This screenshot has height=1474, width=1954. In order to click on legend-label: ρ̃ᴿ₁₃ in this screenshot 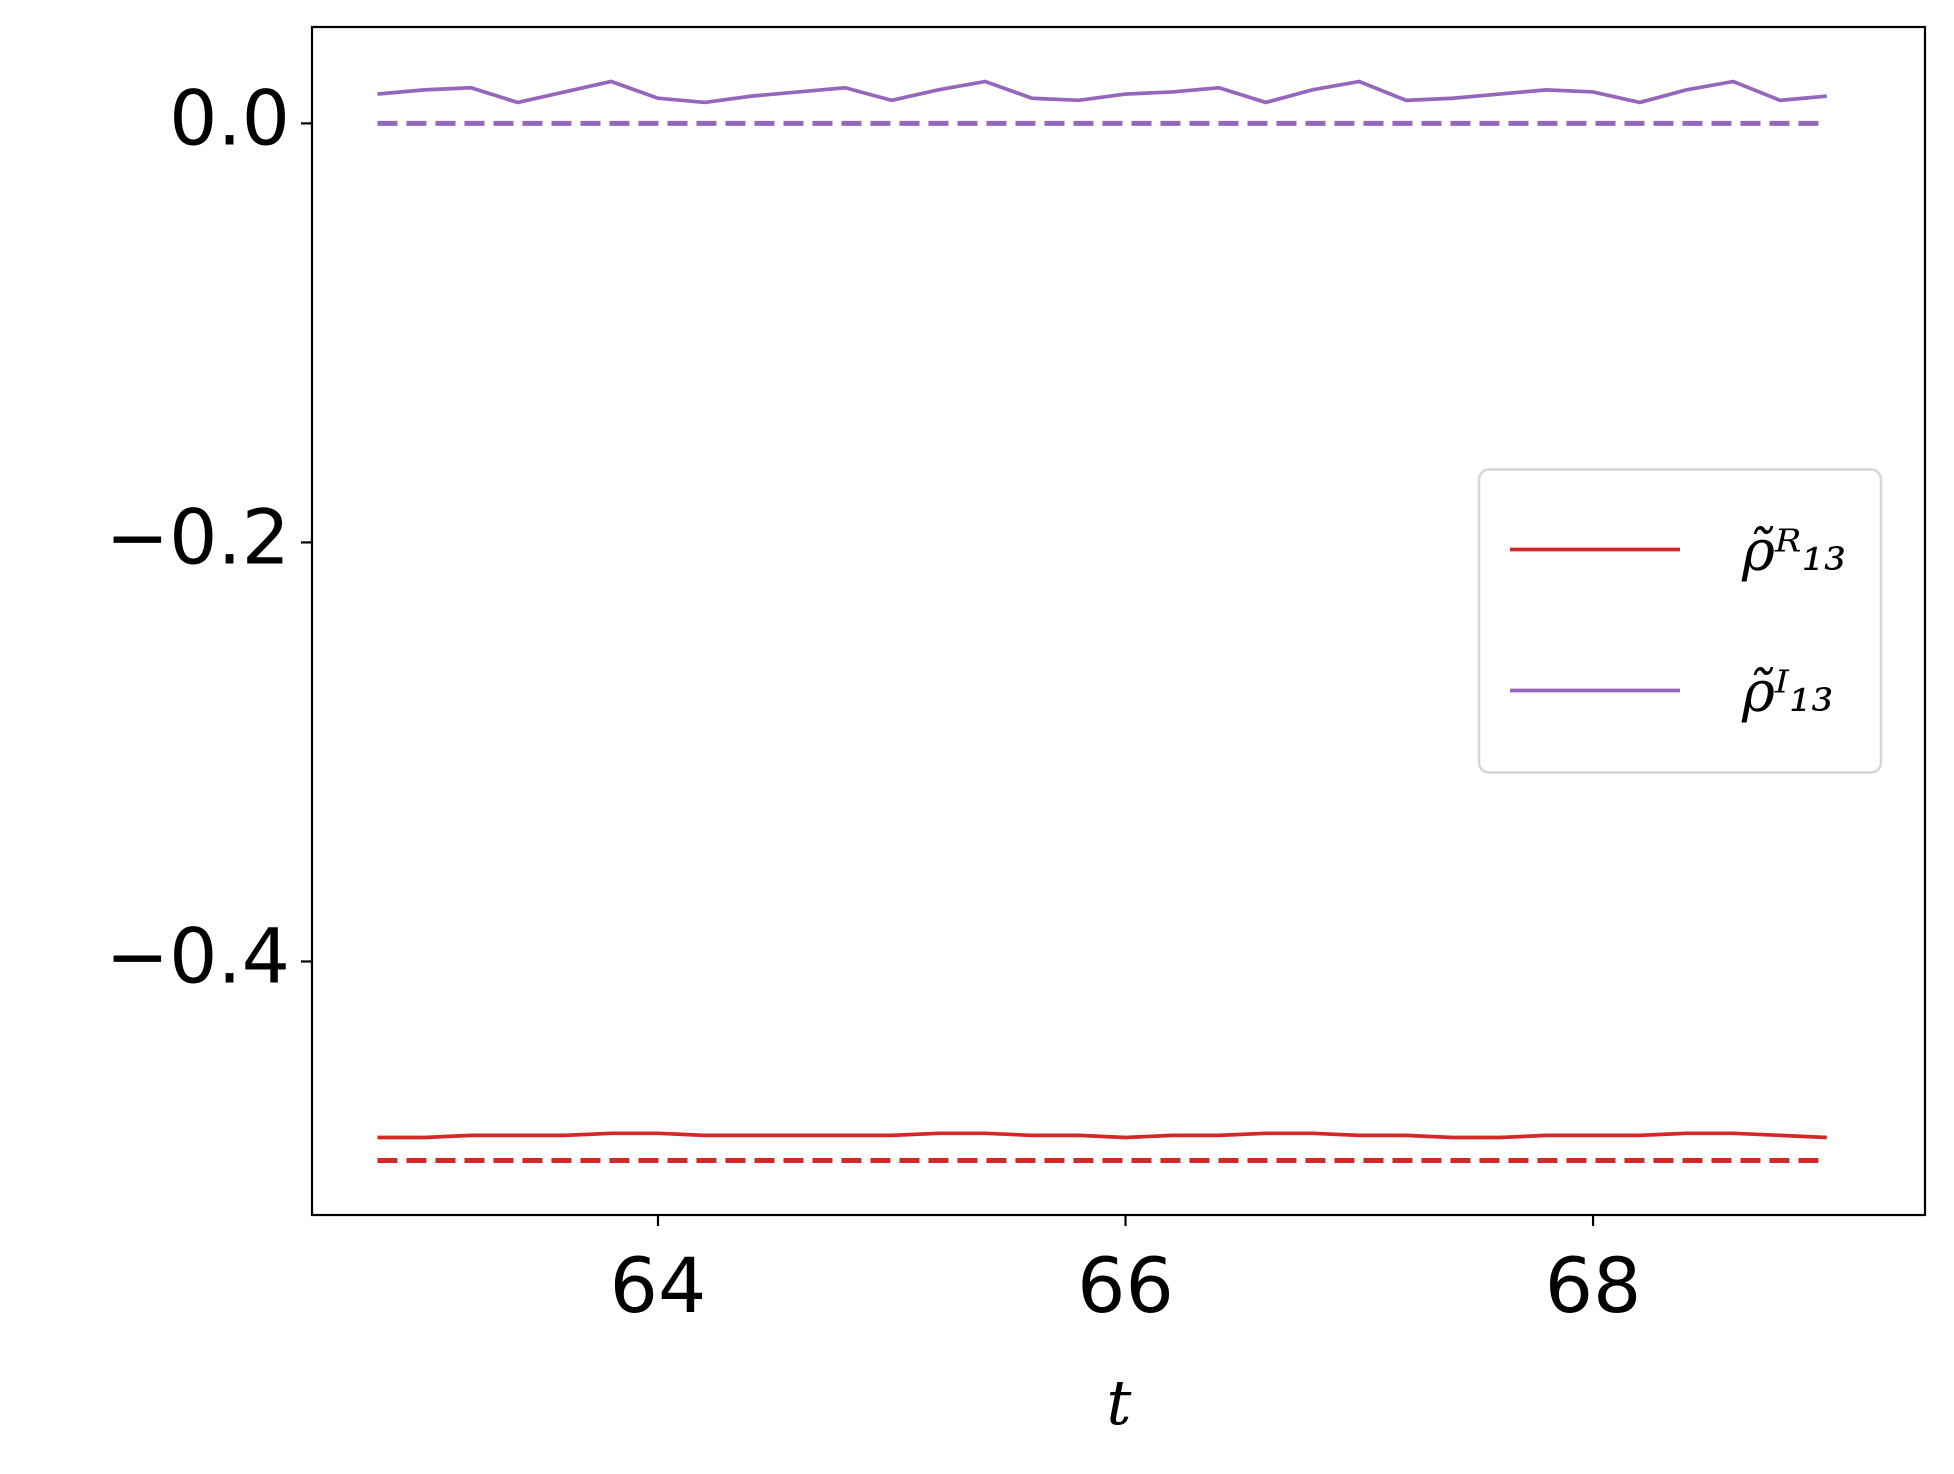, I will do `click(1793, 551)`.